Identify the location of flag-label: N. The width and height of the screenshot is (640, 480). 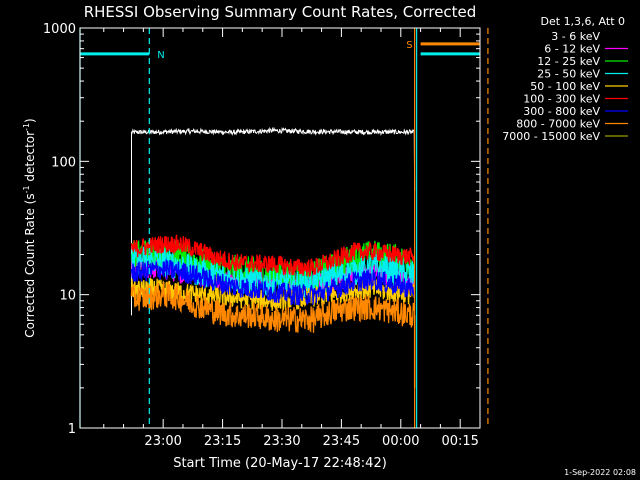
(160, 55).